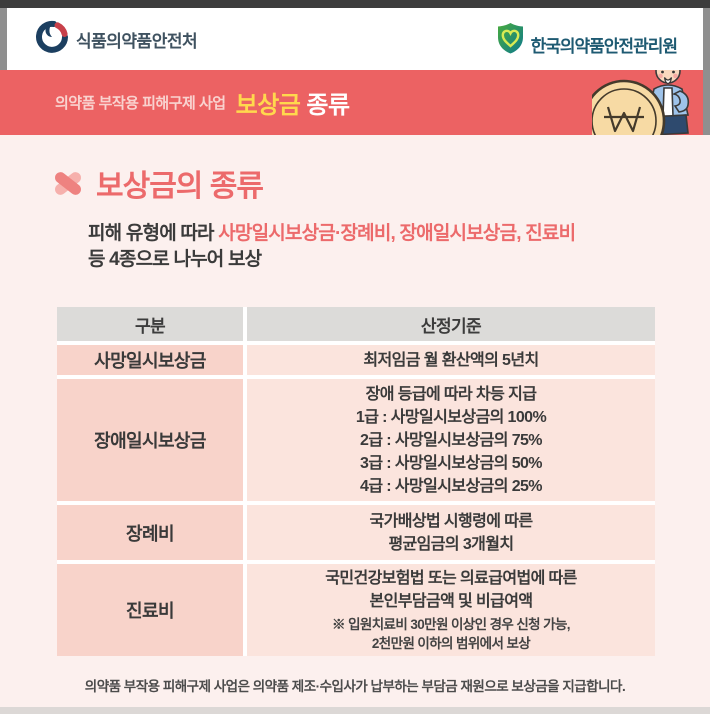 Image resolution: width=710 pixels, height=714 pixels. What do you see at coordinates (328, 105) in the screenshot?
I see `banner-title-kind: 종류` at bounding box center [328, 105].